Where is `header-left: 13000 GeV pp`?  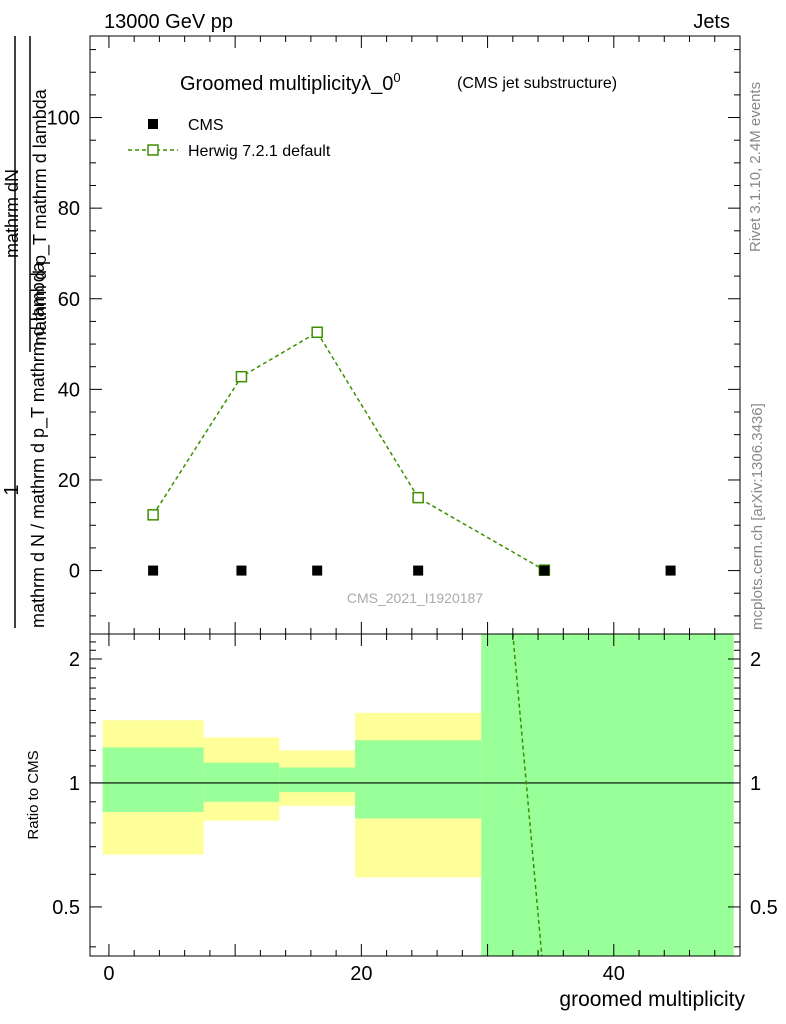
header-left: 13000 GeV pp is located at coordinates (168, 22).